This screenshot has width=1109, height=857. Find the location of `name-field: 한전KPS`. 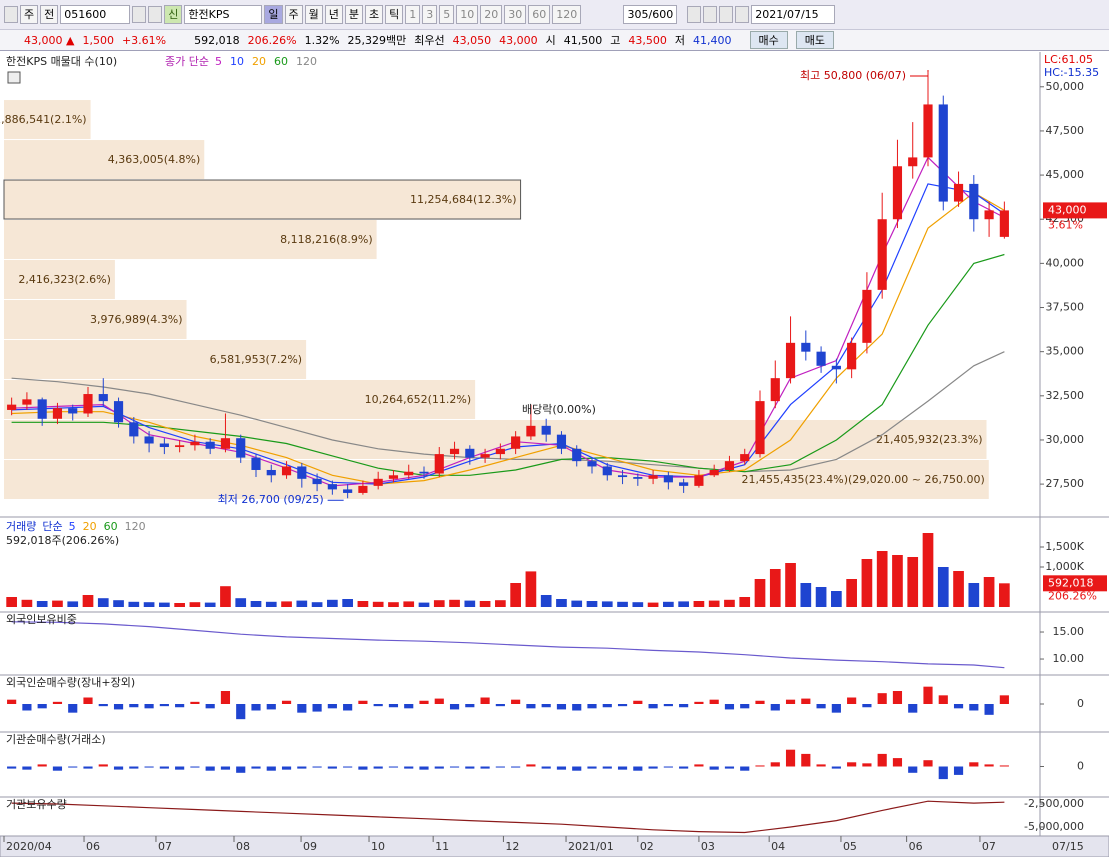

name-field: 한전KPS is located at coordinates (223, 14).